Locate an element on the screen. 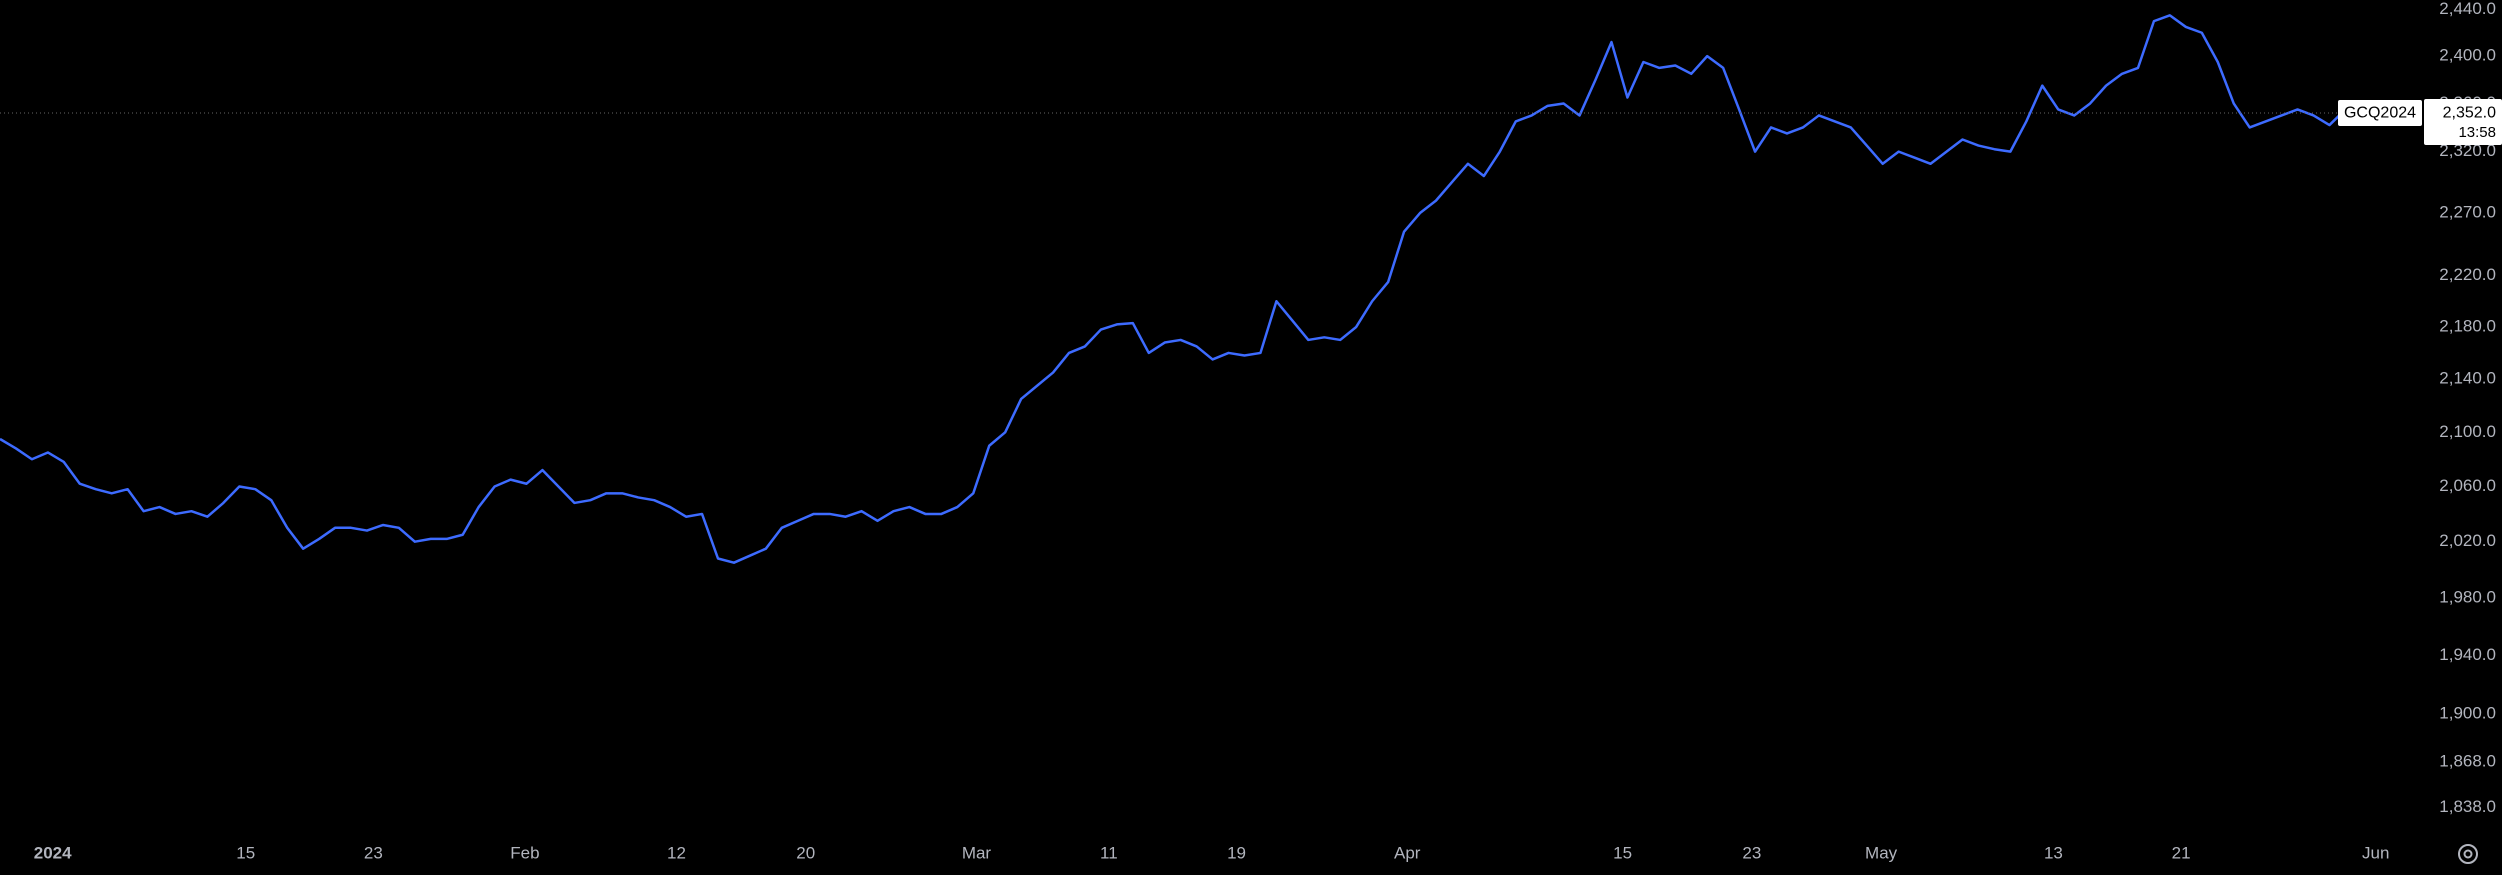 Image resolution: width=2502 pixels, height=875 pixels. symbol-tag: GCQ2024 is located at coordinates (2380, 112).